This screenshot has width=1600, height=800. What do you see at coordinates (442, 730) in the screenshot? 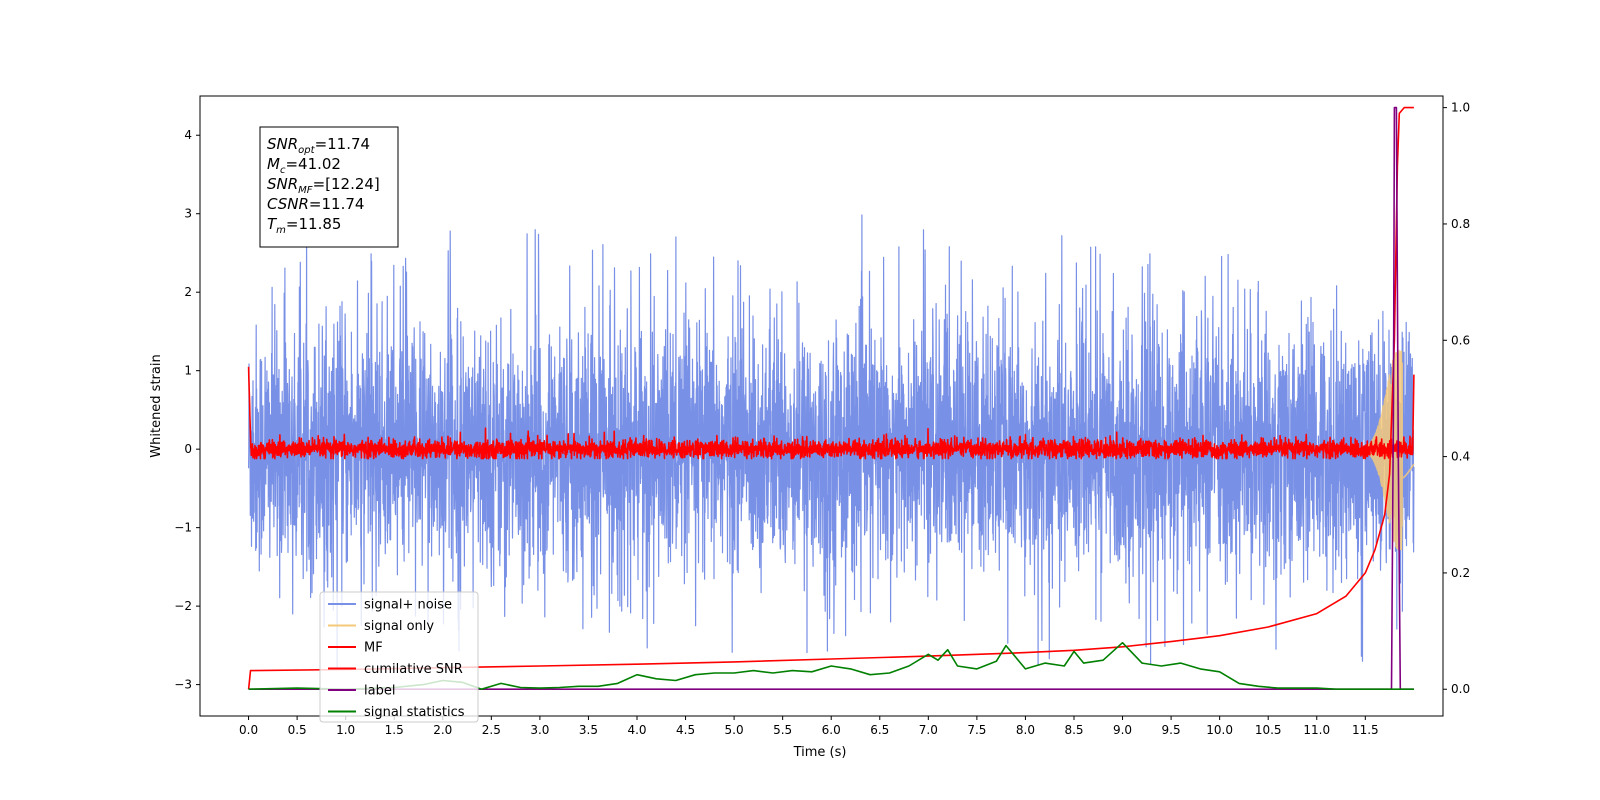
I see `x-tick-label: 2.0` at bounding box center [442, 730].